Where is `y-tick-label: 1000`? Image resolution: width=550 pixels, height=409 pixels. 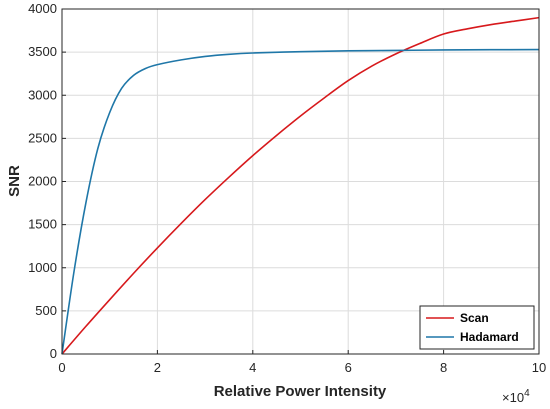 y-tick-label: 1000 is located at coordinates (42, 267).